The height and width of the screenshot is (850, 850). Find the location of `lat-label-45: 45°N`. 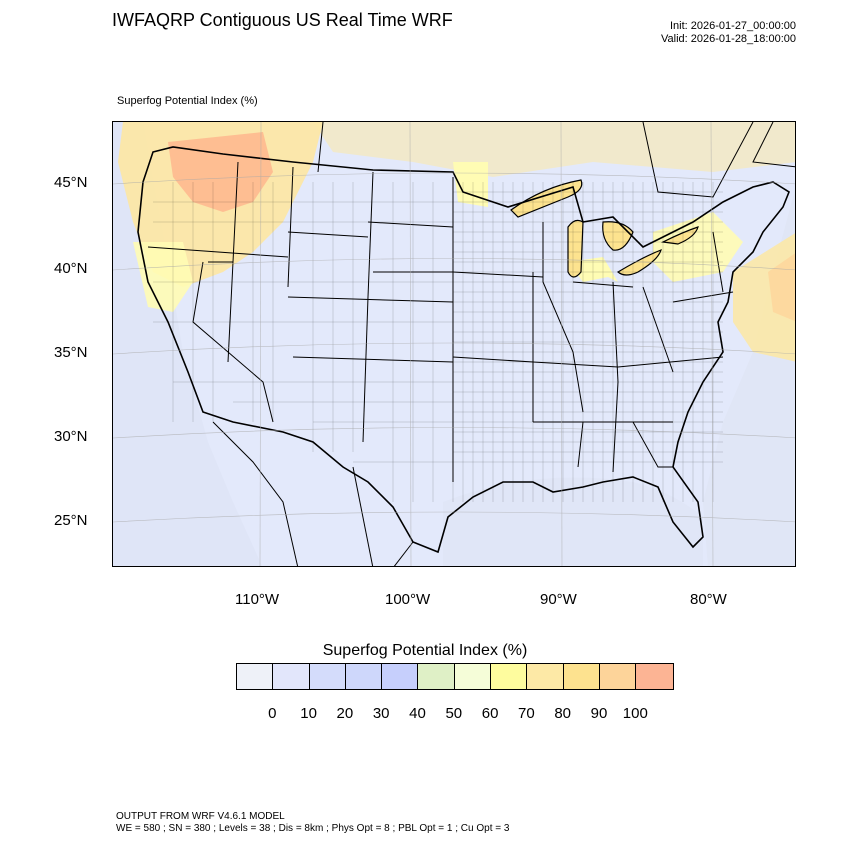

lat-label-45: 45°N is located at coordinates (71, 182).